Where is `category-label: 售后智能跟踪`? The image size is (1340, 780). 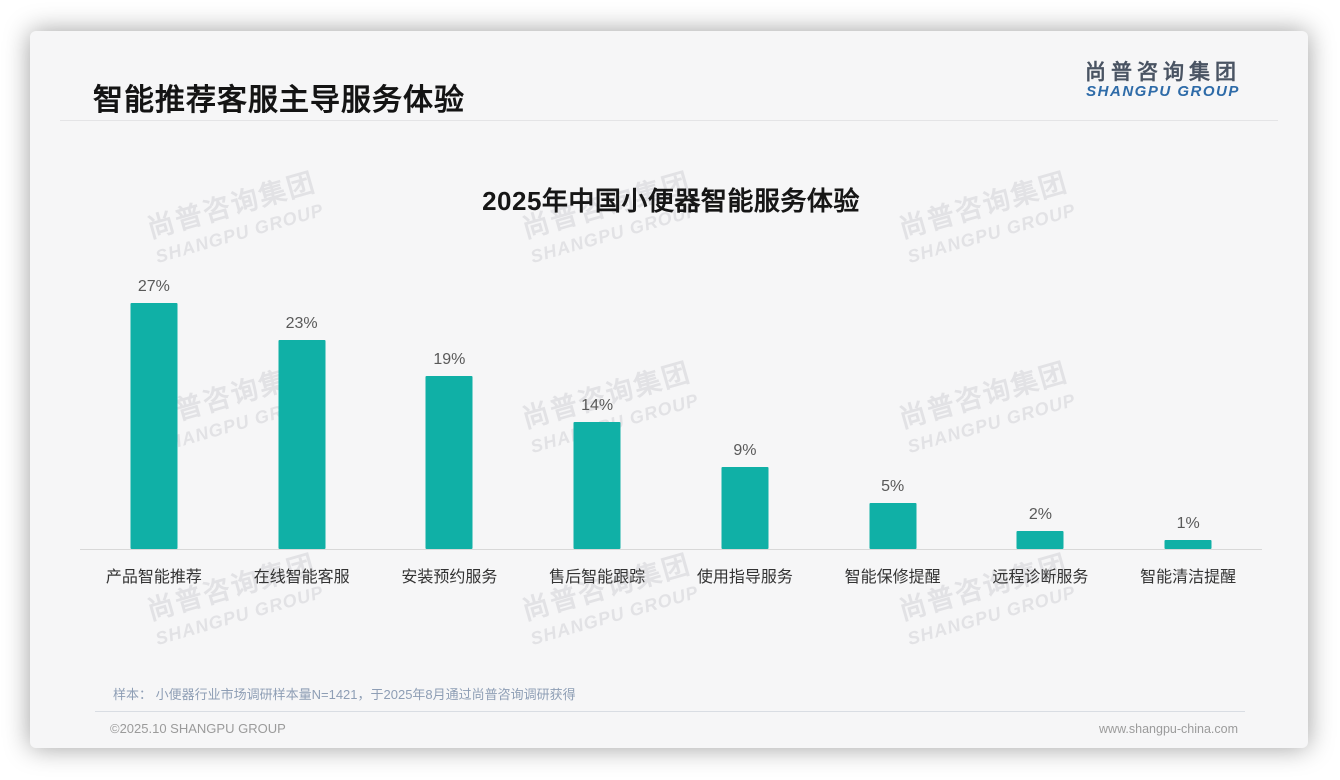 category-label: 售后智能跟踪 is located at coordinates (597, 577).